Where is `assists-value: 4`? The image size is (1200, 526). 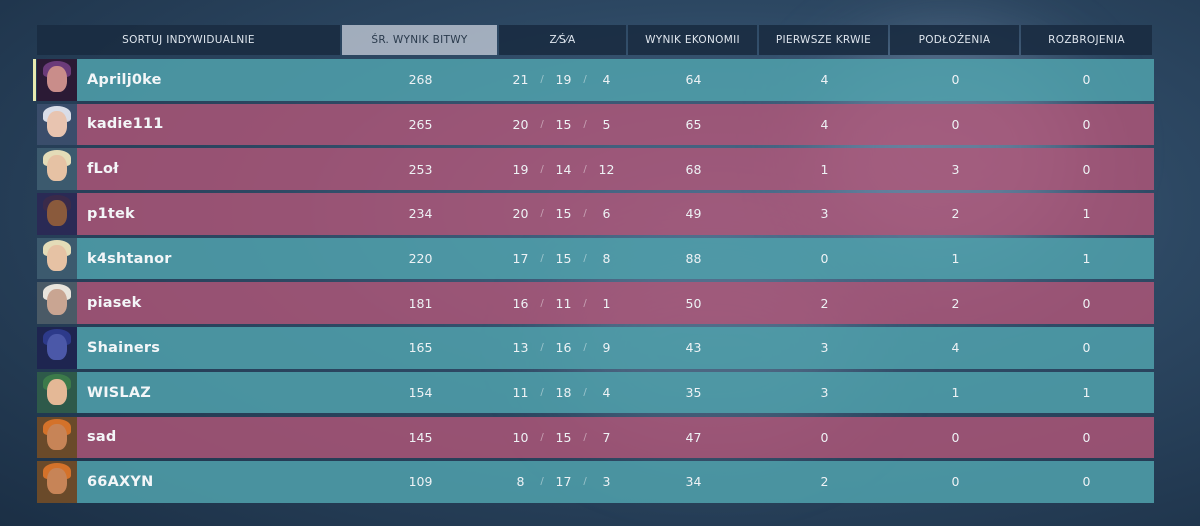 assists-value: 4 is located at coordinates (606, 393).